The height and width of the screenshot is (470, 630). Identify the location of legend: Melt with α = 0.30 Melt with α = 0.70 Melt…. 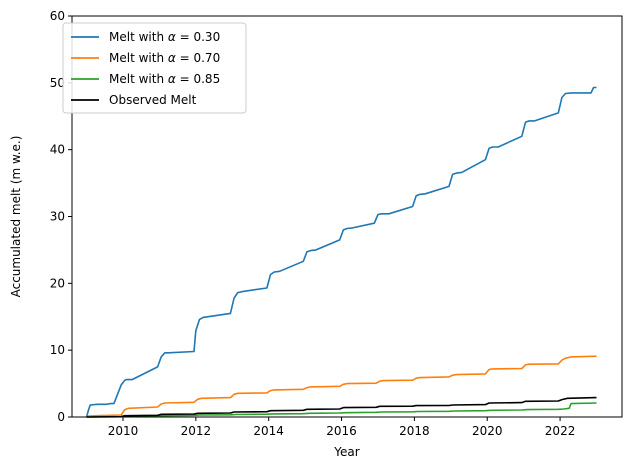
(154, 68).